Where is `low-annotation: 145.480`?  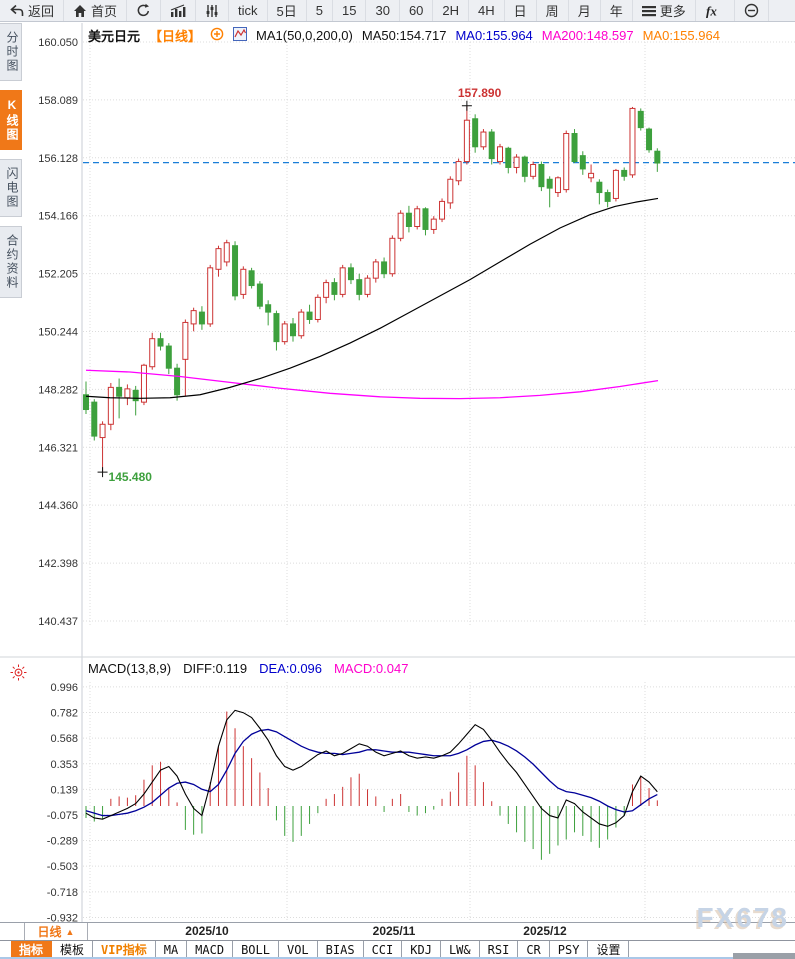
low-annotation: 145.480 is located at coordinates (125, 475).